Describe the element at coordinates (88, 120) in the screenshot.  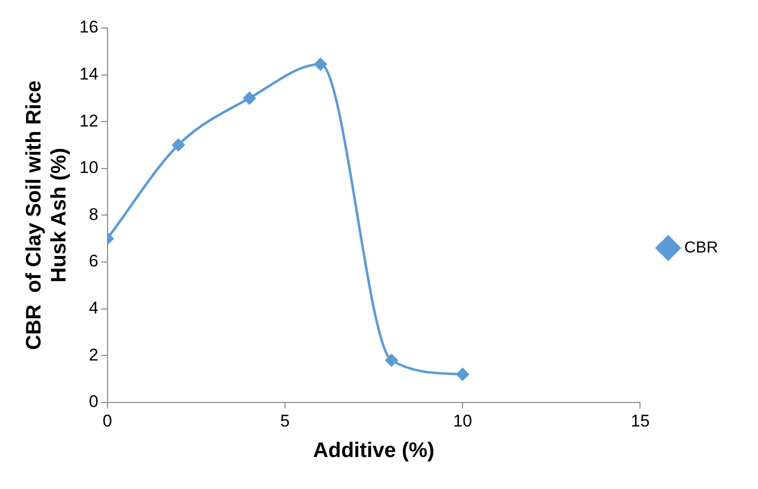
I see `y-tick-label: 12` at that location.